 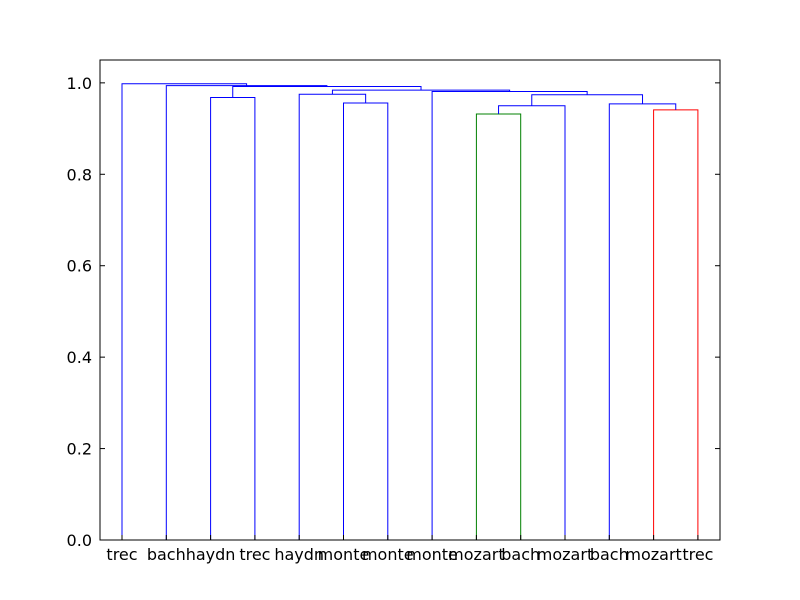 What do you see at coordinates (642, 321) in the screenshot?
I see `link-m3` at bounding box center [642, 321].